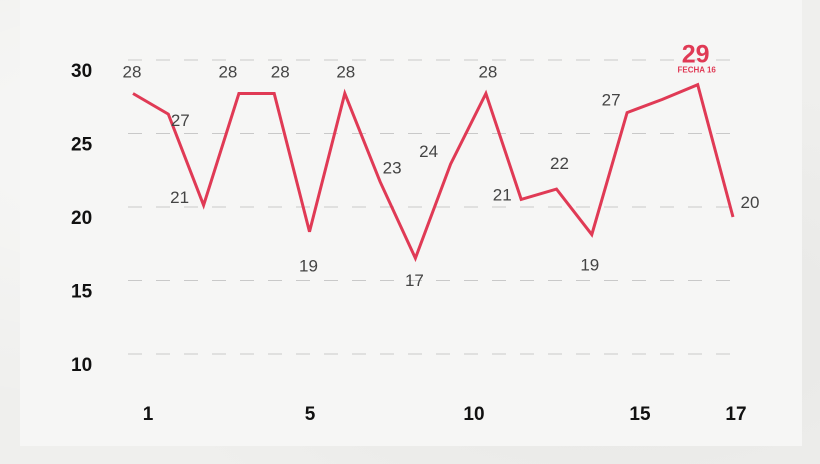  I want to click on data-label-6: 19, so click(308, 266).